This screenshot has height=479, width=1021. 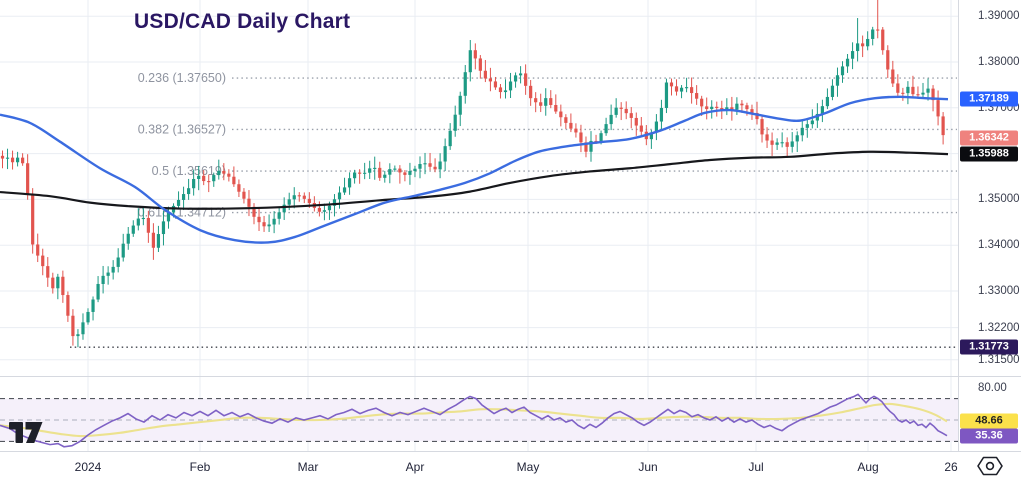 I want to click on time-axis-label: 2024, so click(x=88, y=467).